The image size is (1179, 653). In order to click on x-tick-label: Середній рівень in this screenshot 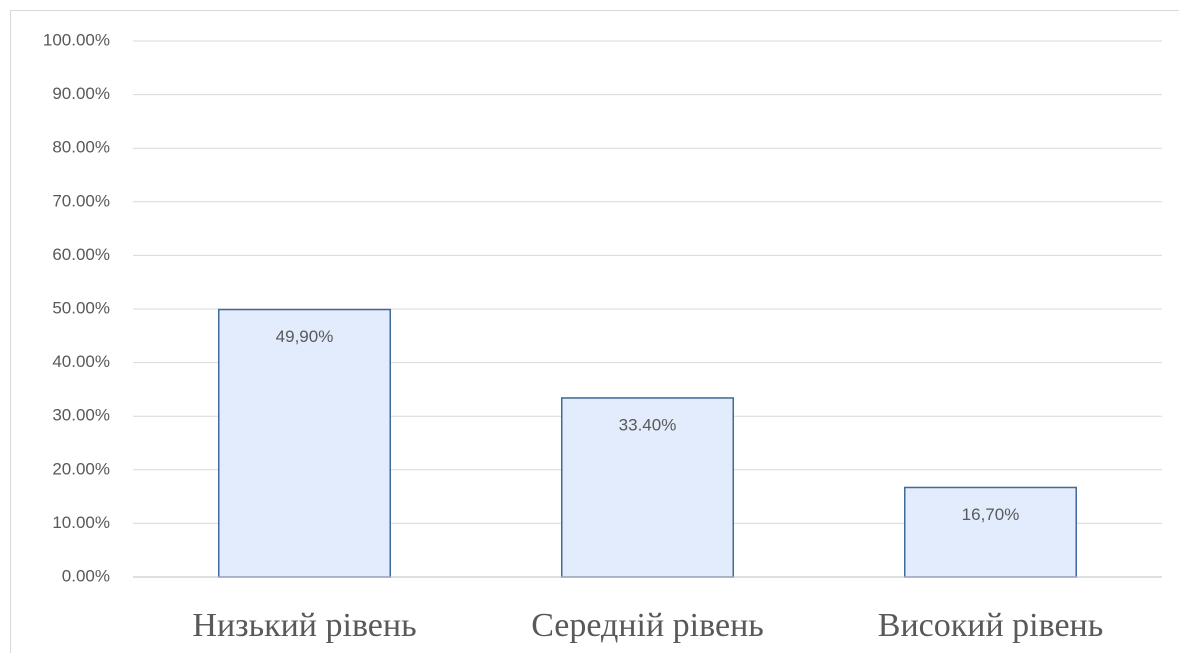, I will do `click(647, 625)`.